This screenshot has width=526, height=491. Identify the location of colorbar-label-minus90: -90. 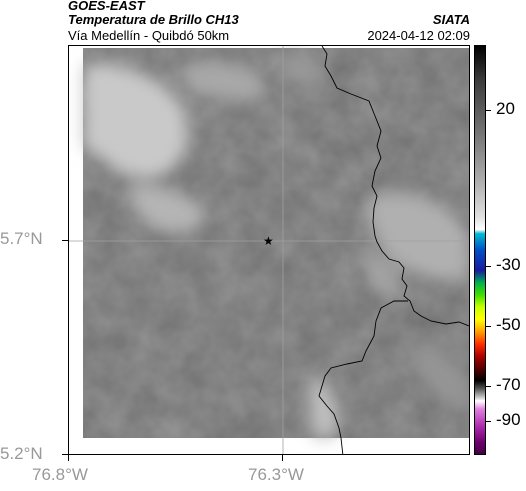
(508, 419).